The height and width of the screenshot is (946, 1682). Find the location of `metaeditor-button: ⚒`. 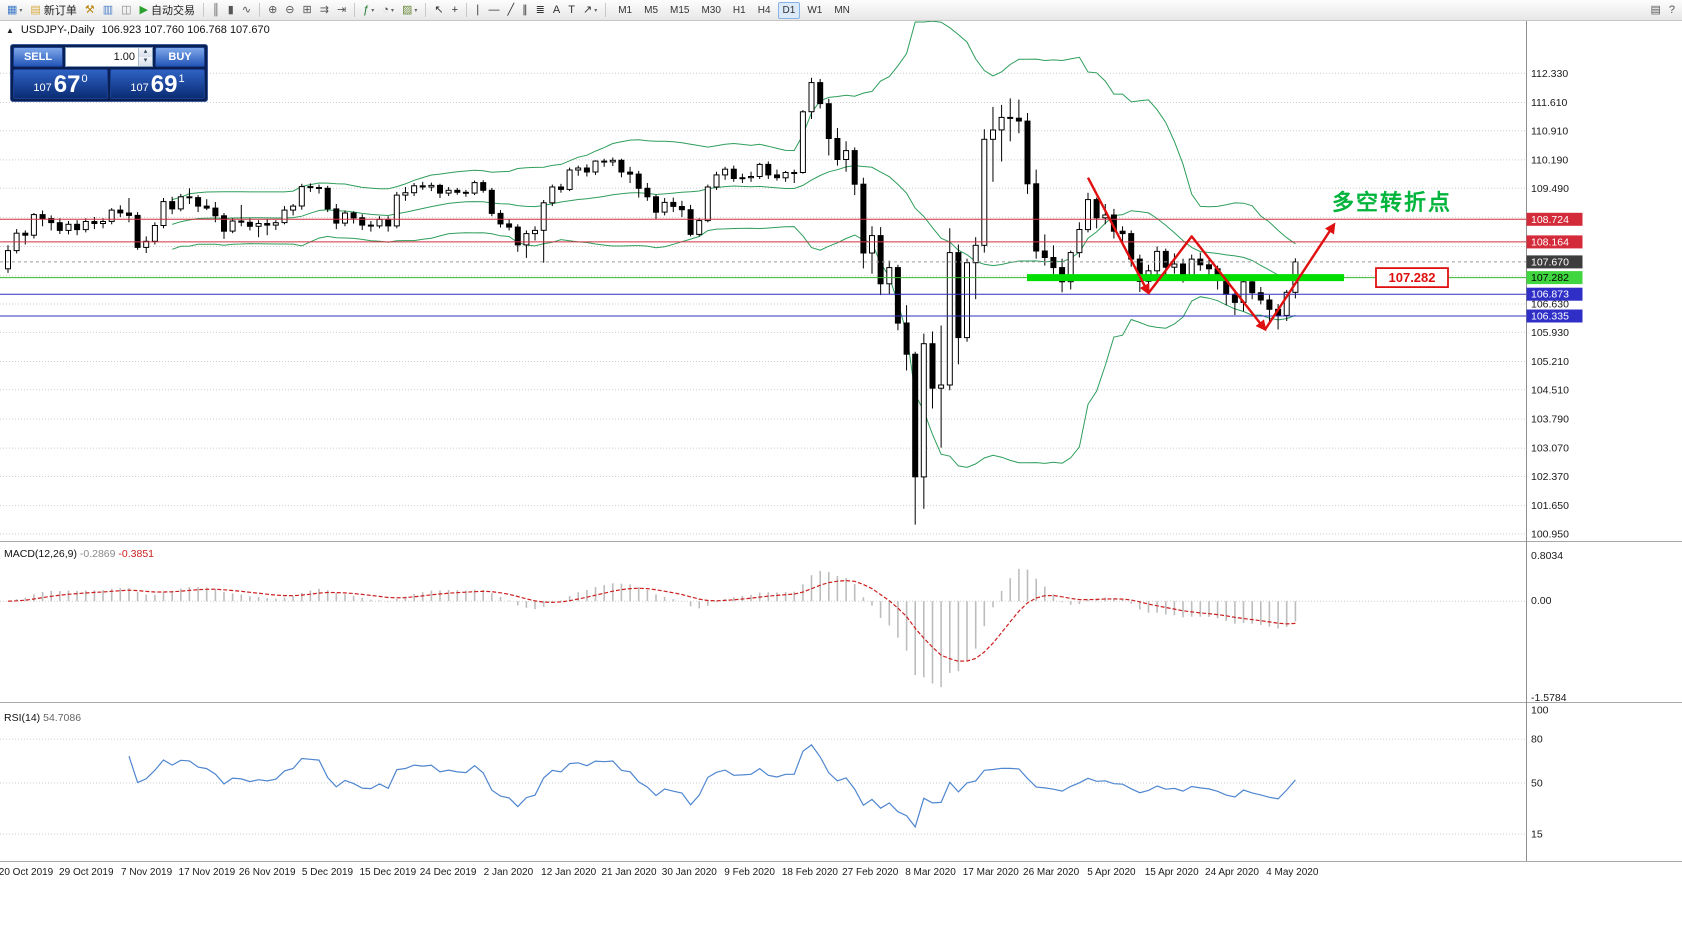

metaeditor-button: ⚒ is located at coordinates (90, 10).